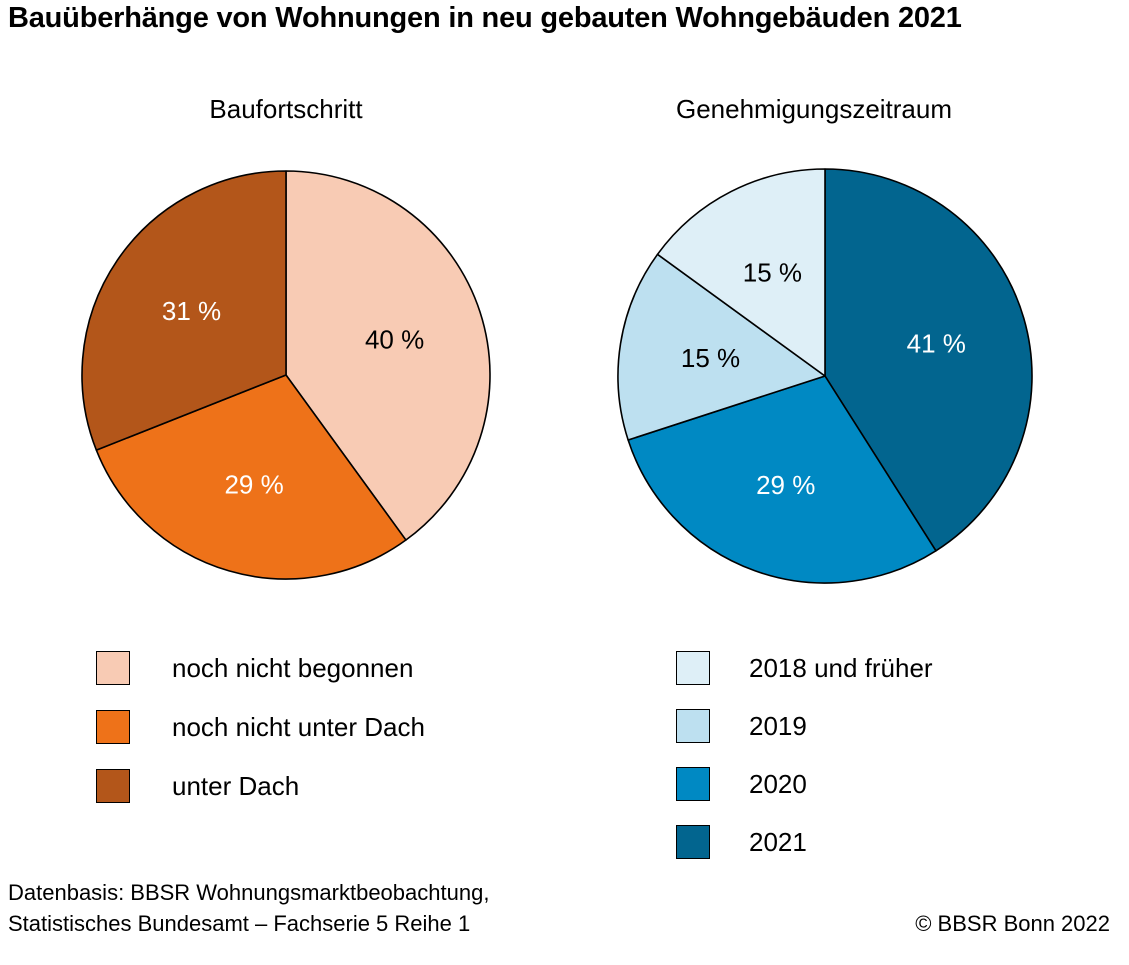 The height and width of the screenshot is (965, 1129). I want to click on copyright-notice: © BBSR Bonn 2022, so click(1012, 923).